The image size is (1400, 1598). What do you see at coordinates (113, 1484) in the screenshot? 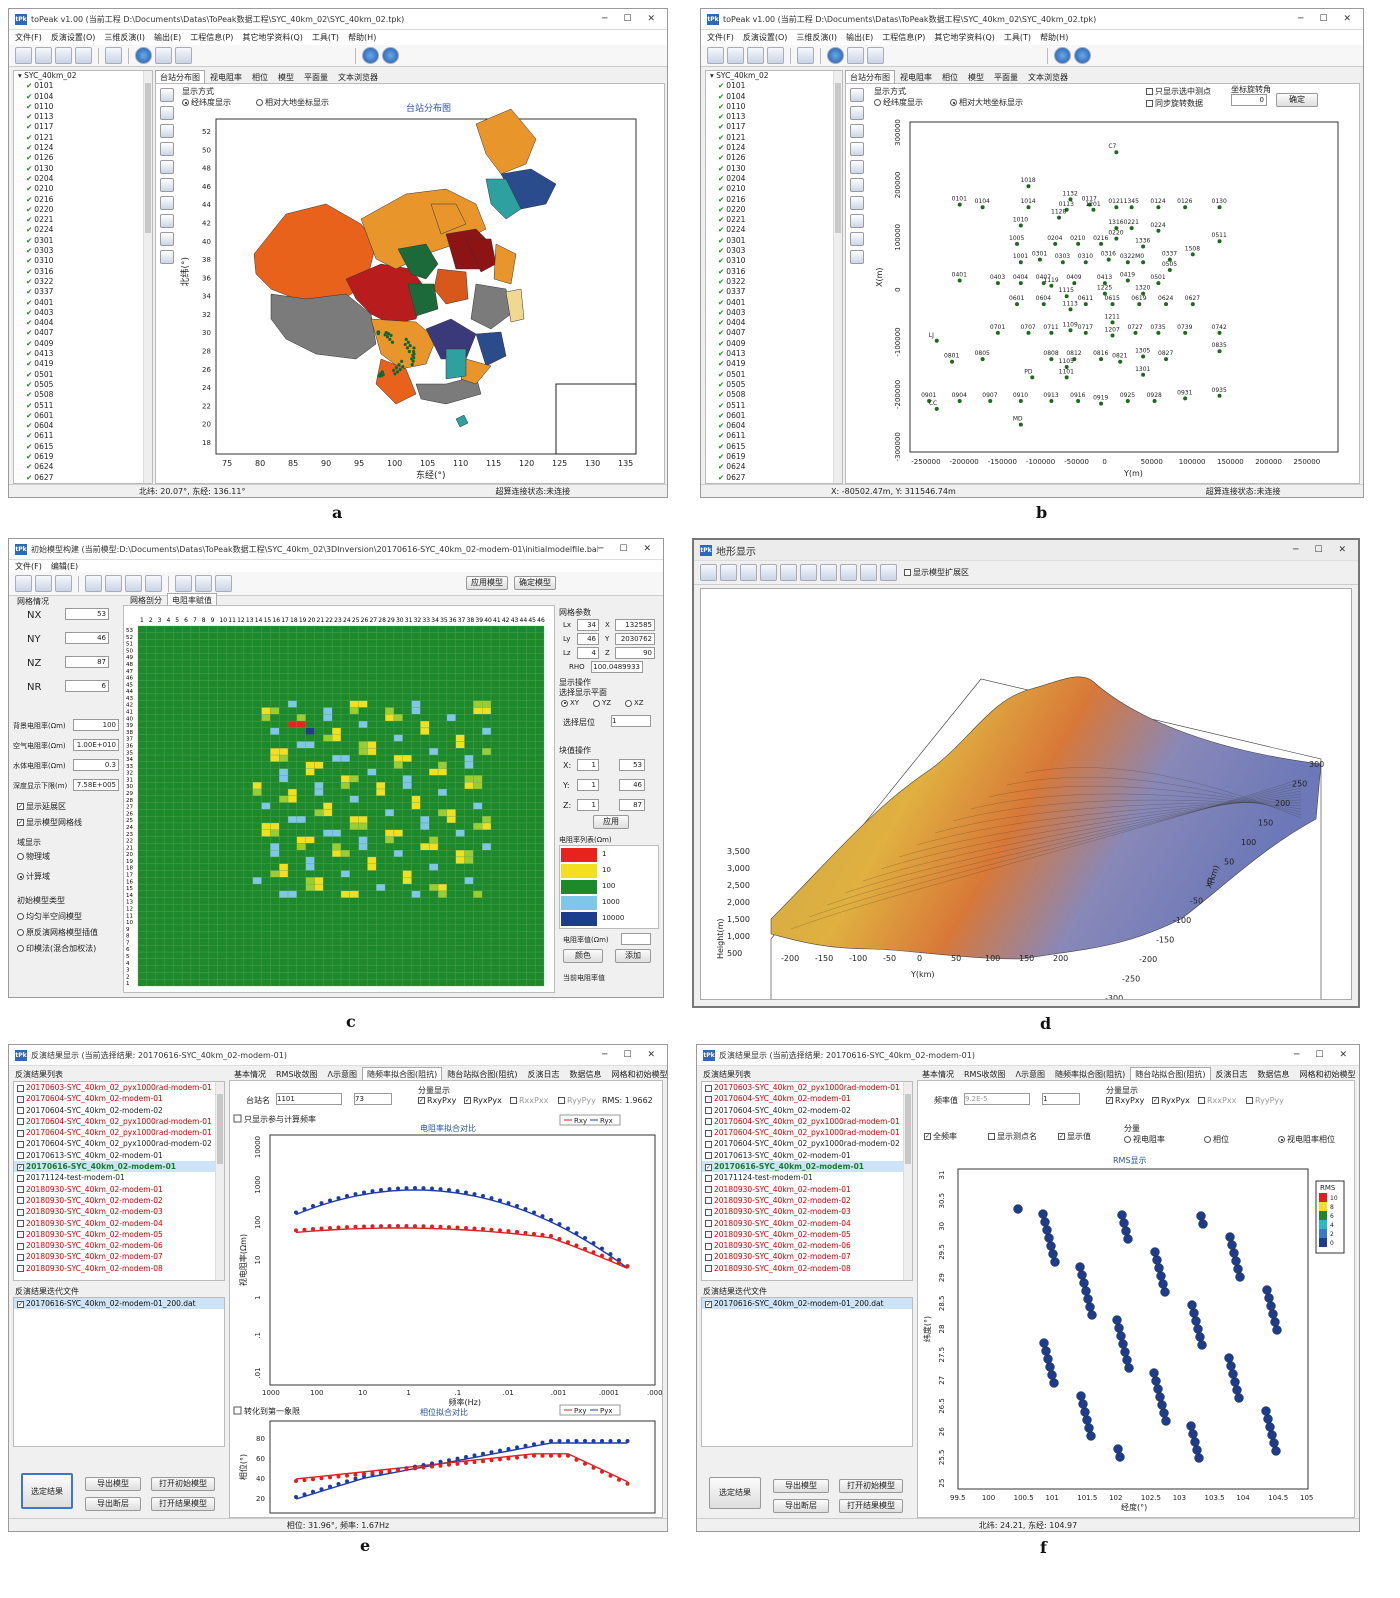
I see `export-model-button: 导出模型` at bounding box center [113, 1484].